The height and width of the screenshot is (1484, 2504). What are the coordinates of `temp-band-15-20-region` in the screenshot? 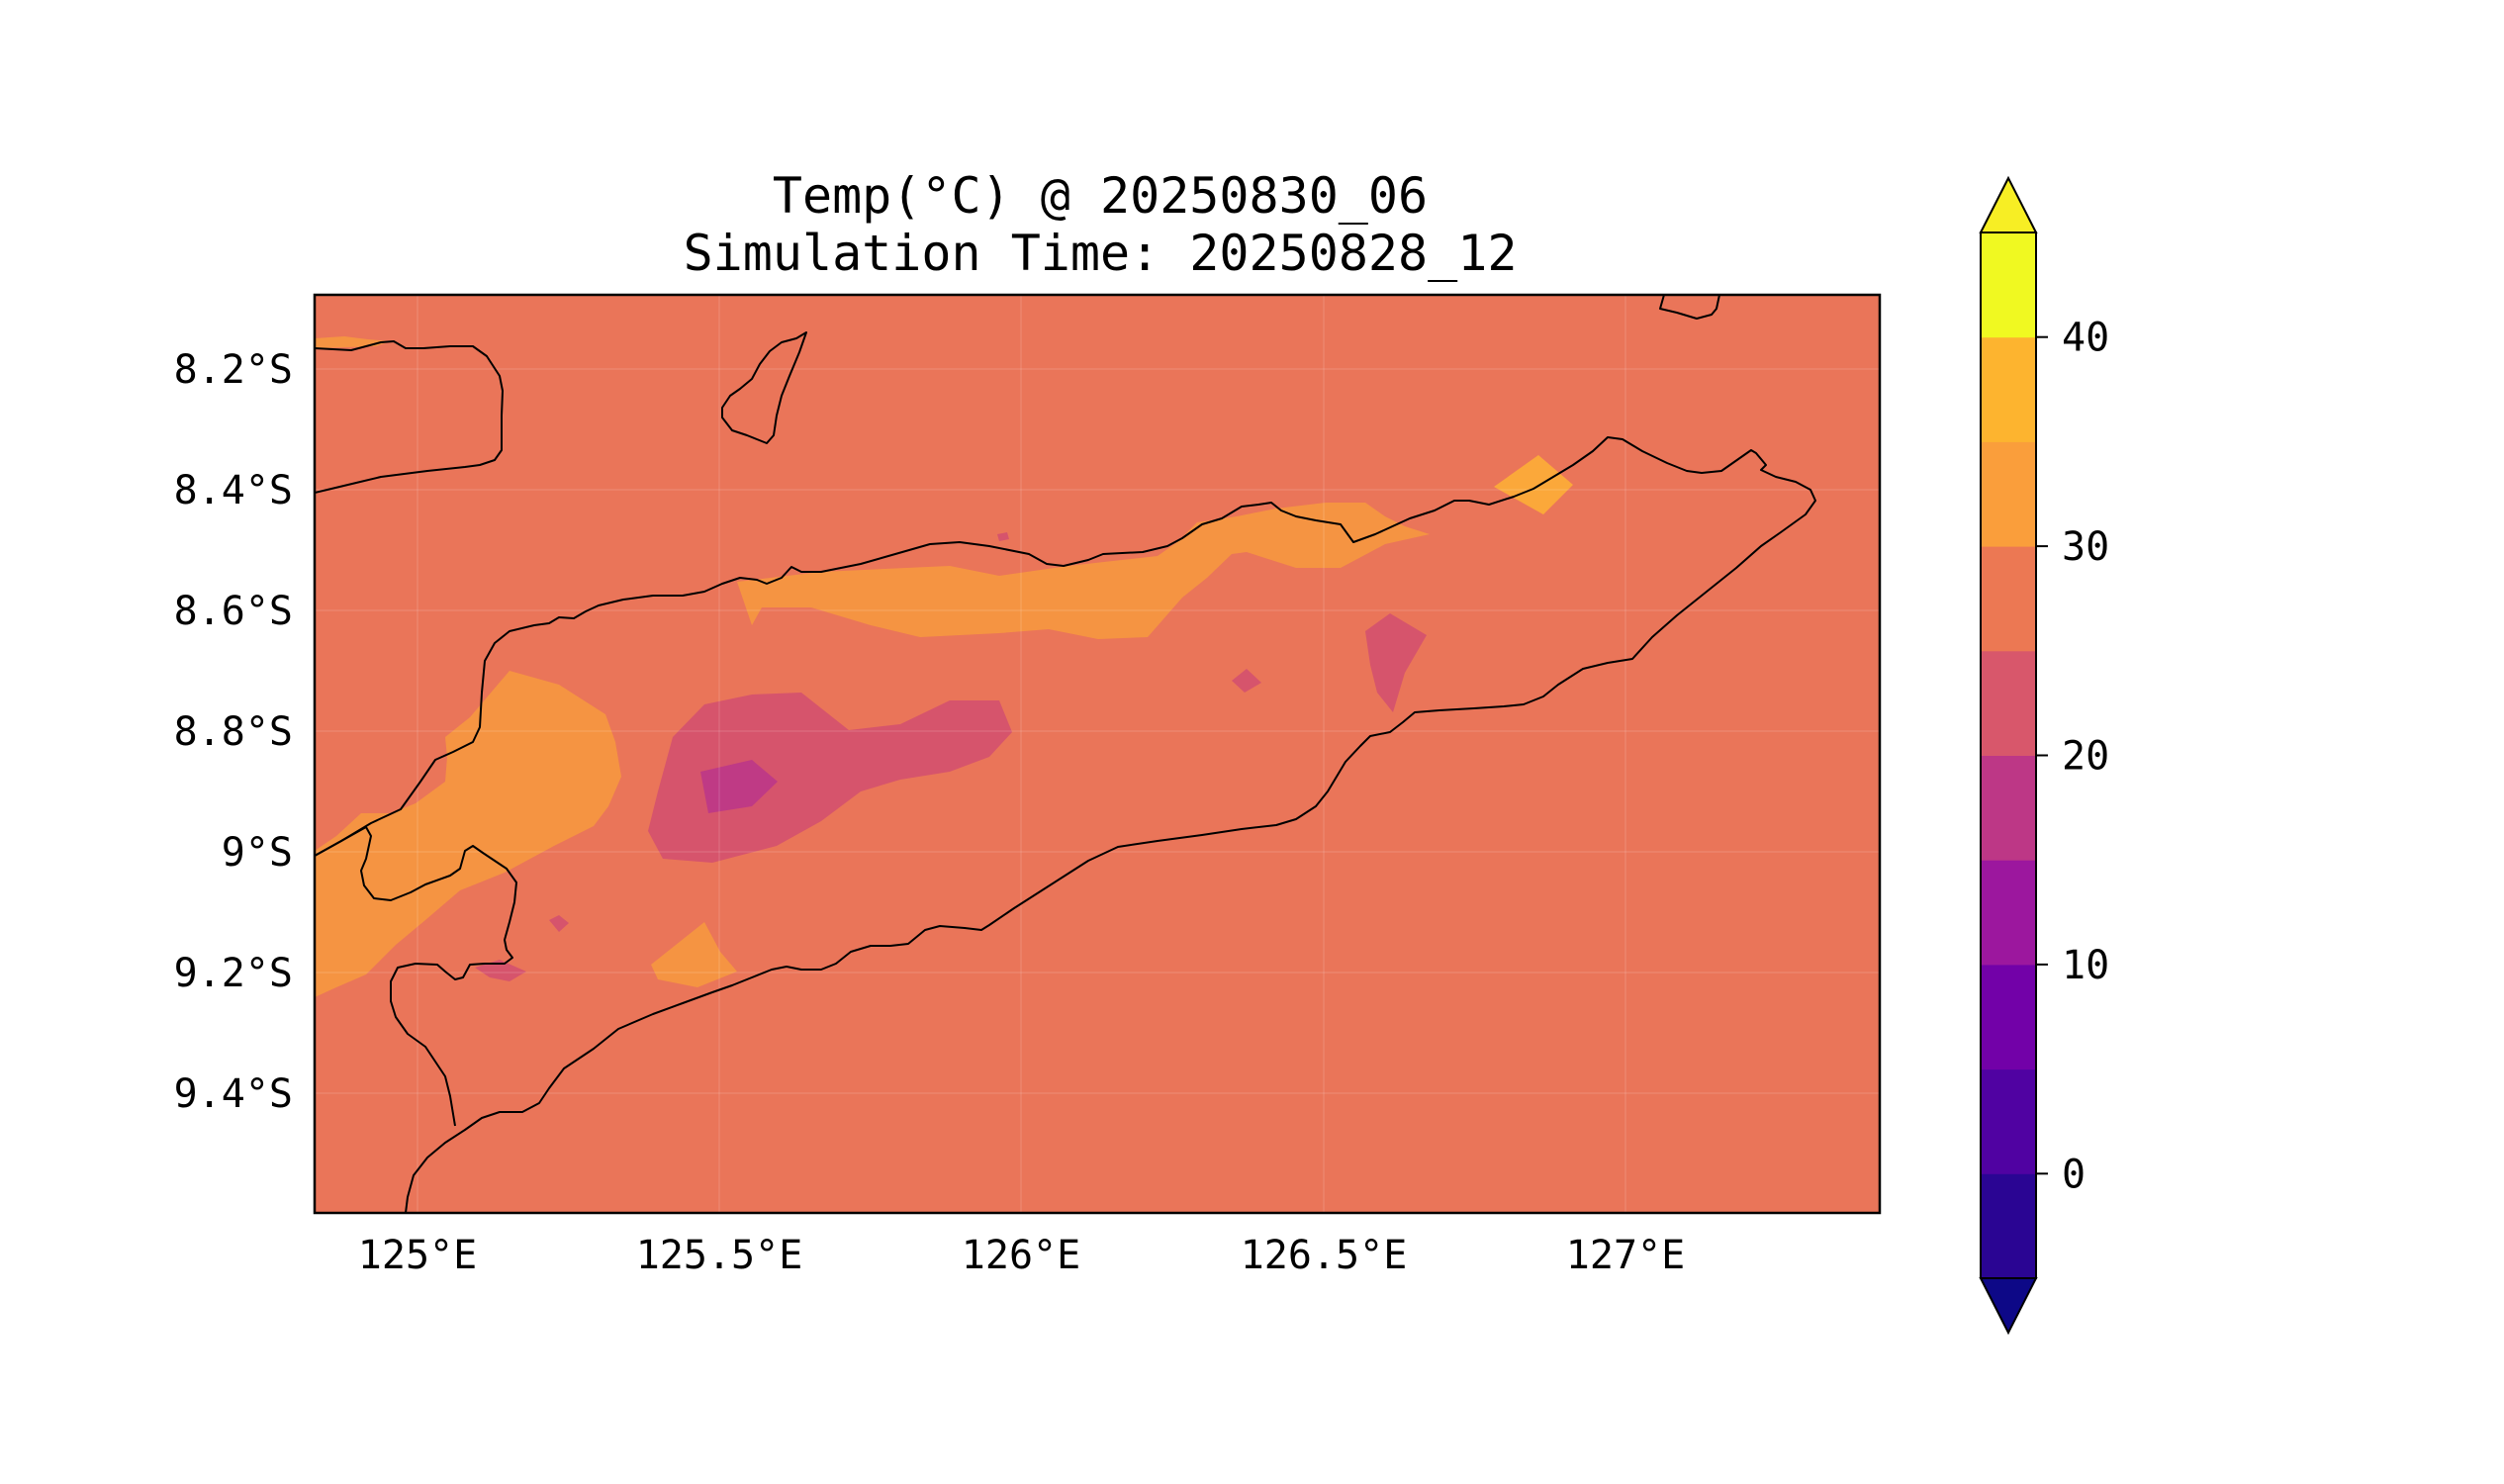 It's located at (739, 786).